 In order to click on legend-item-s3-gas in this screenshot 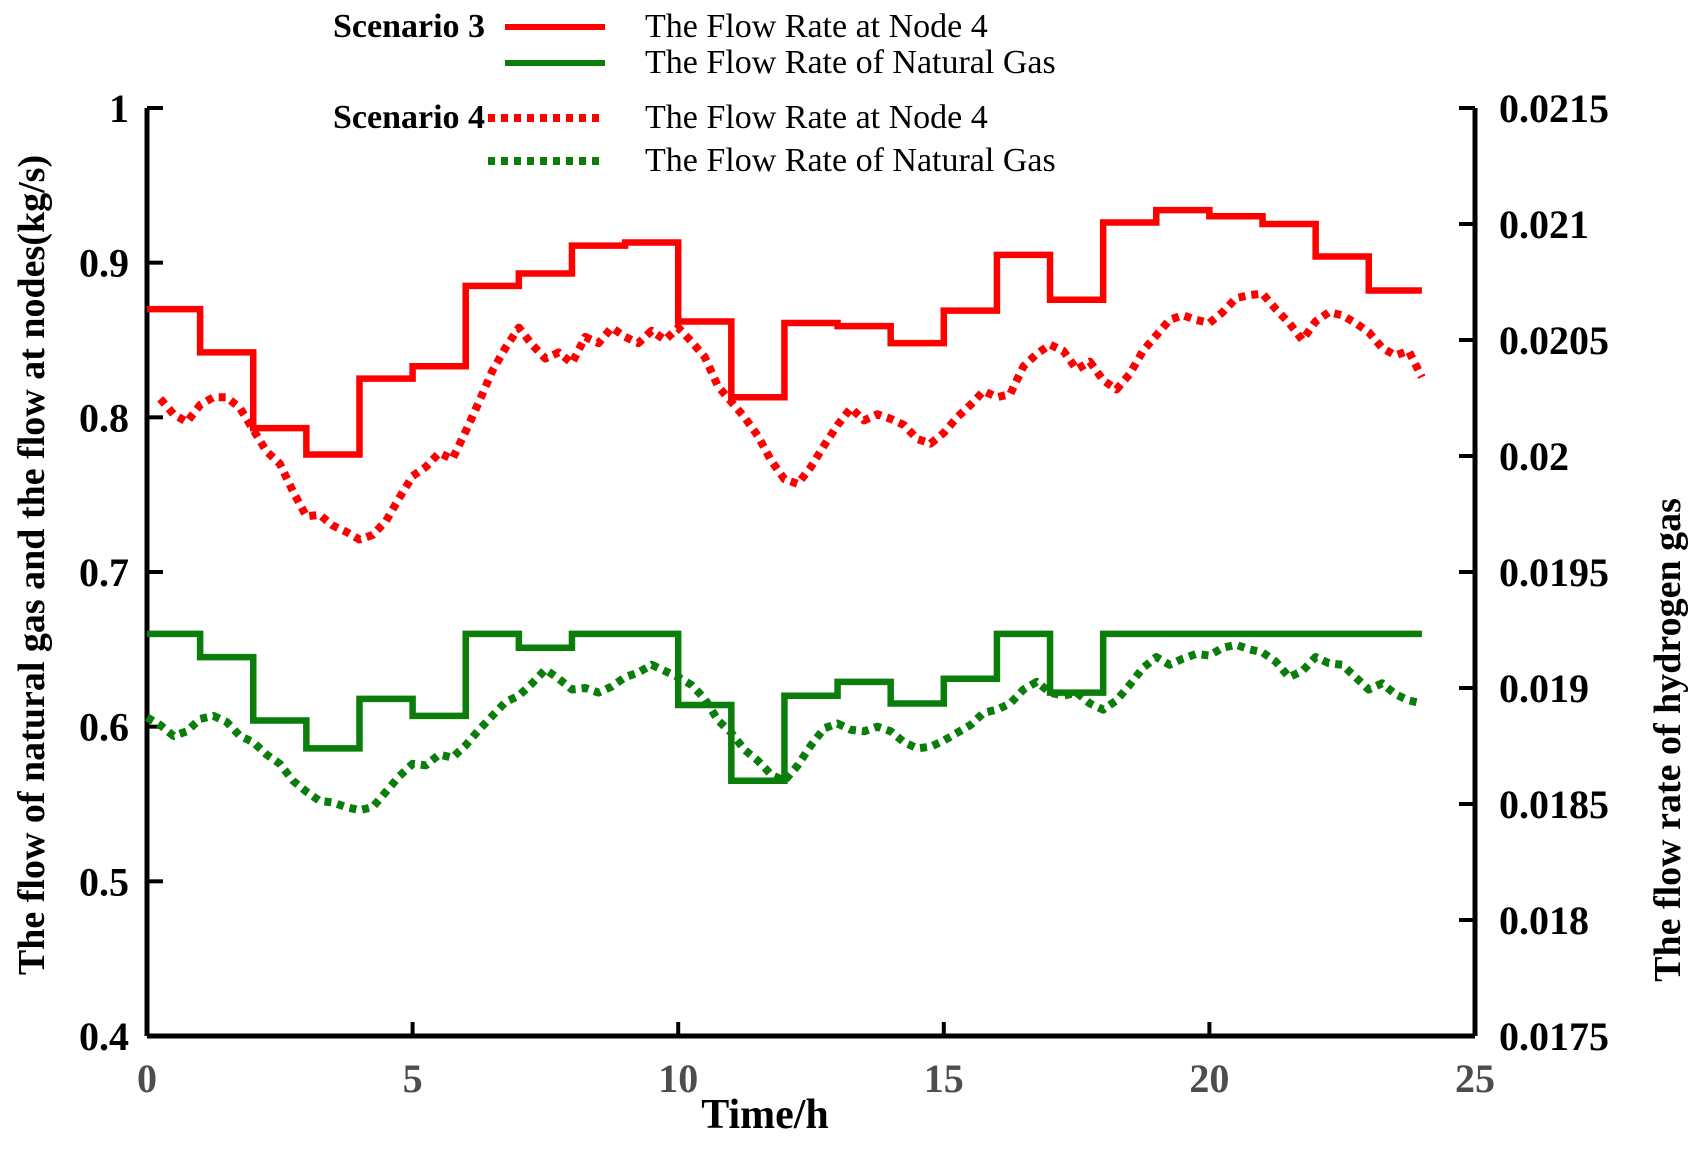, I will do `click(555, 63)`.